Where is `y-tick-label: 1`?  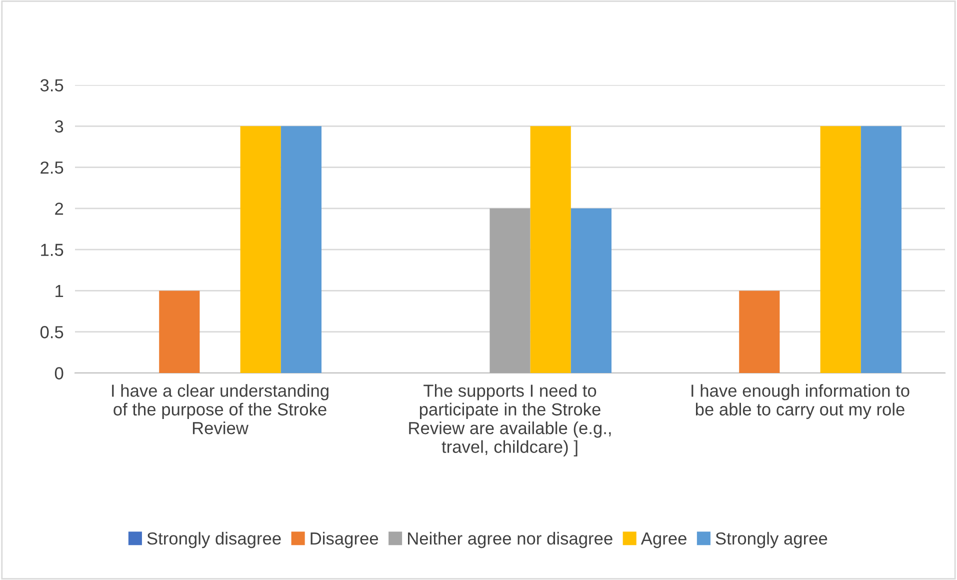
y-tick-label: 1 is located at coordinates (60, 291).